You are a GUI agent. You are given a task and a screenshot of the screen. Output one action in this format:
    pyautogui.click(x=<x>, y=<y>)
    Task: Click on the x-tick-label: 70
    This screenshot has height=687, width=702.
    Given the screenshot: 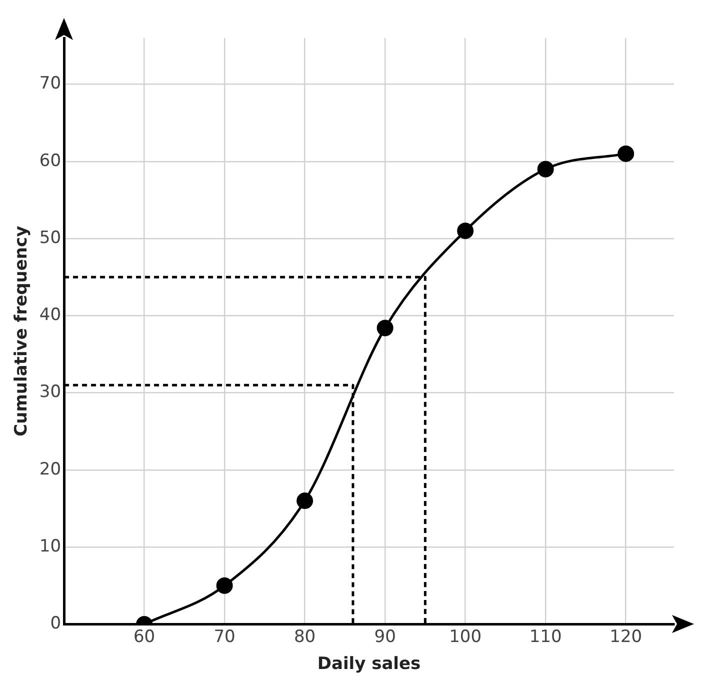 What is the action you would take?
    pyautogui.click(x=225, y=636)
    